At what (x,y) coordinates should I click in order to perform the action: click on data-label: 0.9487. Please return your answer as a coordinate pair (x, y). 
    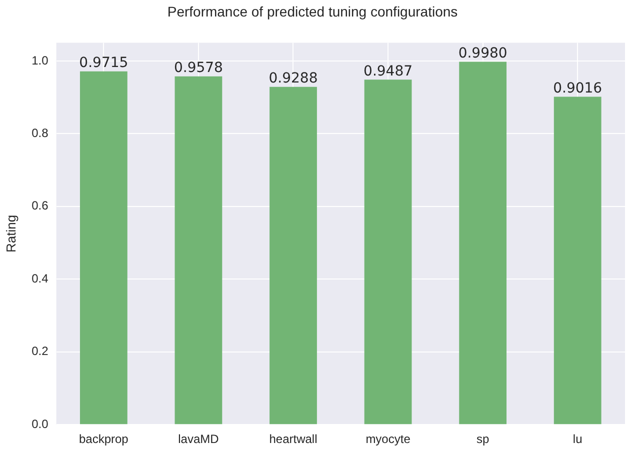
    Looking at the image, I should click on (388, 71).